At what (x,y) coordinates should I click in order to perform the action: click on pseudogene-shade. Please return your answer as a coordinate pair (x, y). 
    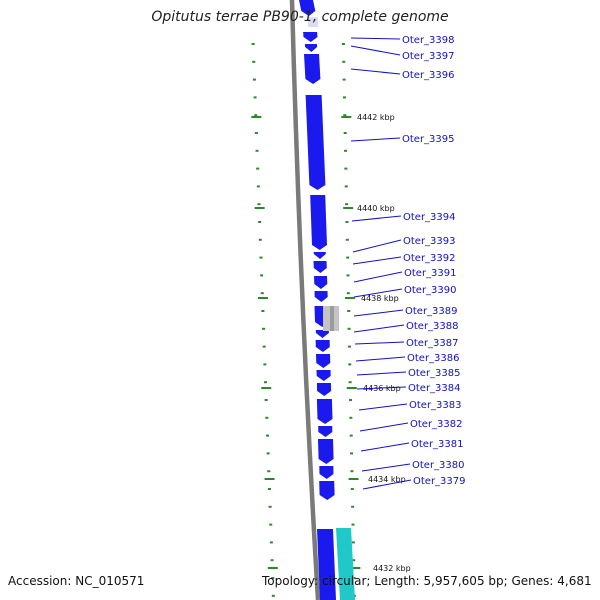
    Looking at the image, I should click on (332, 318).